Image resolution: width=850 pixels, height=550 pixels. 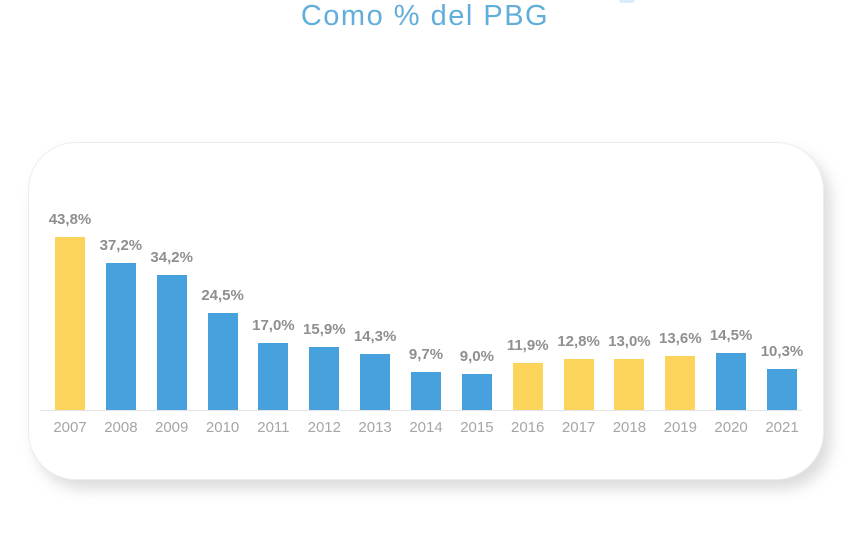 What do you see at coordinates (425, 16) in the screenshot?
I see `chart-title: Como % del PBG` at bounding box center [425, 16].